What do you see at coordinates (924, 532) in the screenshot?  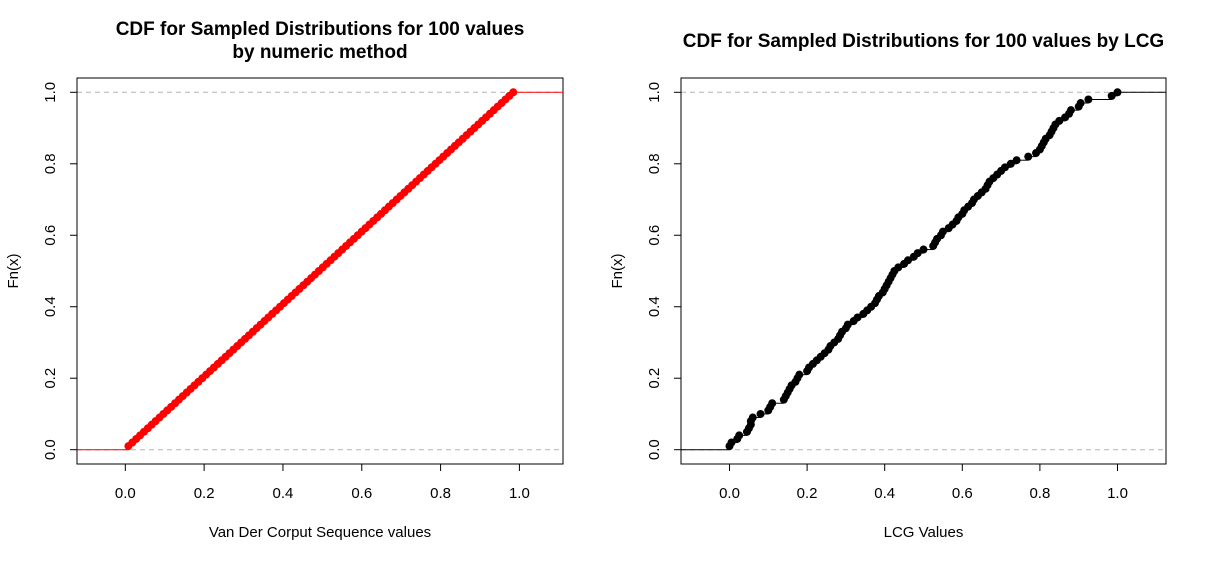 I see `x-axis-label: LCG Values` at bounding box center [924, 532].